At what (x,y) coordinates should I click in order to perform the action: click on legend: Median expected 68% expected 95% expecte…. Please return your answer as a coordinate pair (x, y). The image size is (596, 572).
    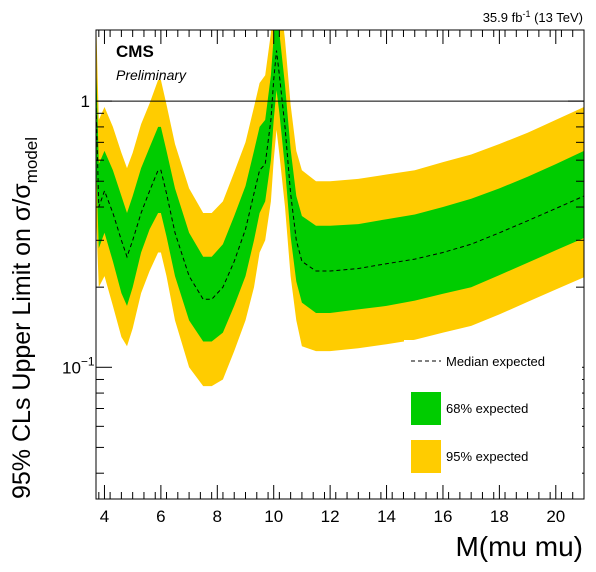
    Looking at the image, I should click on (493, 410).